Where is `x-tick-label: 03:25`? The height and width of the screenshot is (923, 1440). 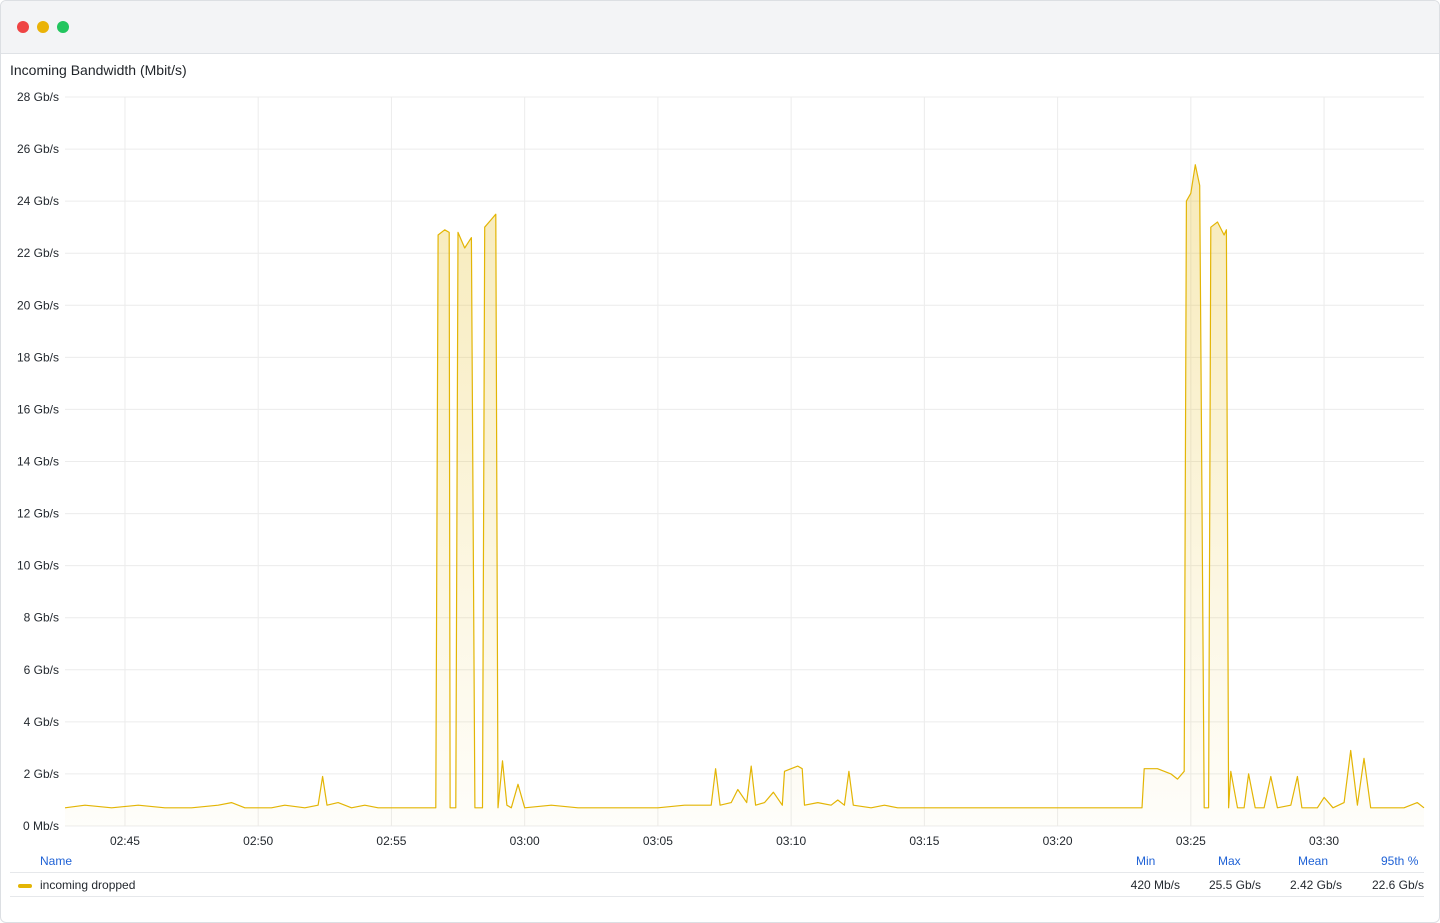 x-tick-label: 03:25 is located at coordinates (1191, 841).